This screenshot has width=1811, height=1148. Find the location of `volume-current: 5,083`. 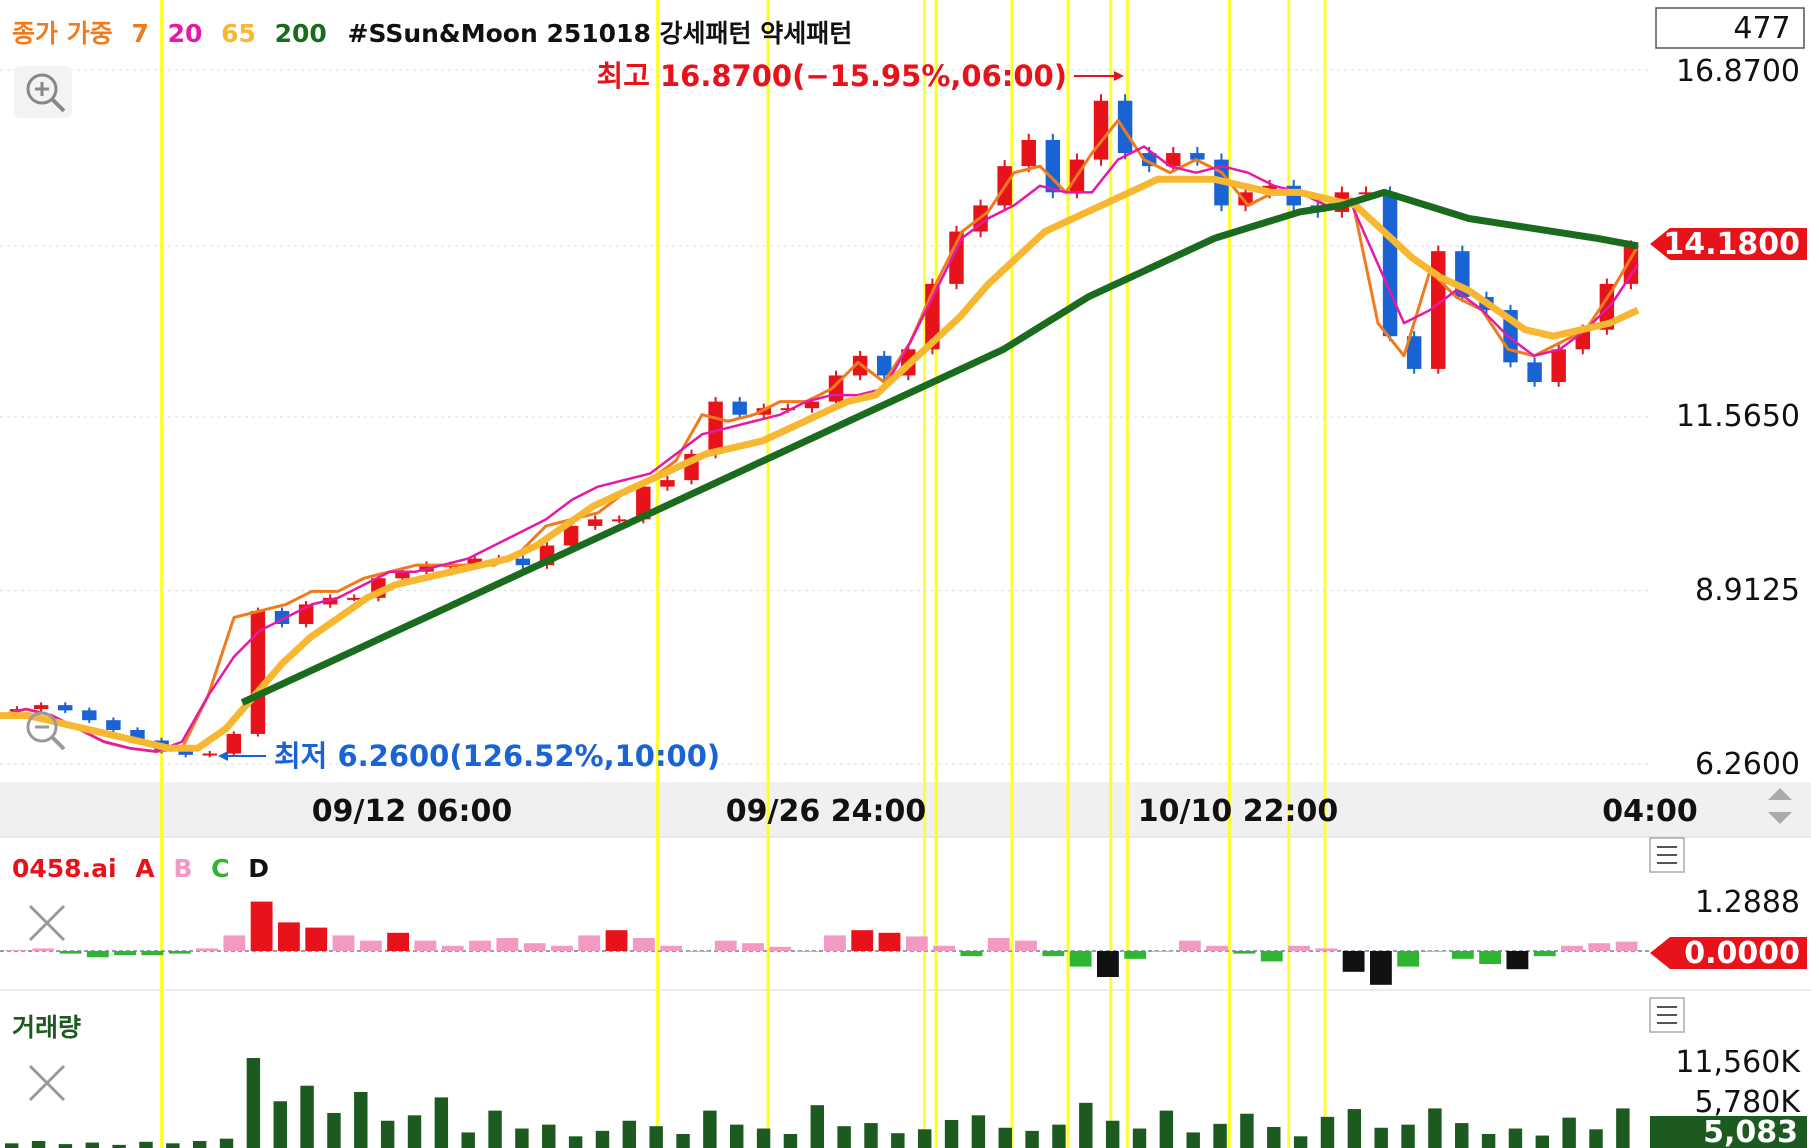

volume-current: 5,083 is located at coordinates (1750, 1131).